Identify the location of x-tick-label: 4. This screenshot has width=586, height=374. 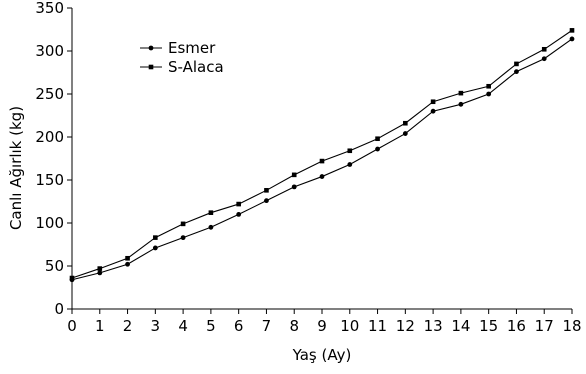
(183, 326).